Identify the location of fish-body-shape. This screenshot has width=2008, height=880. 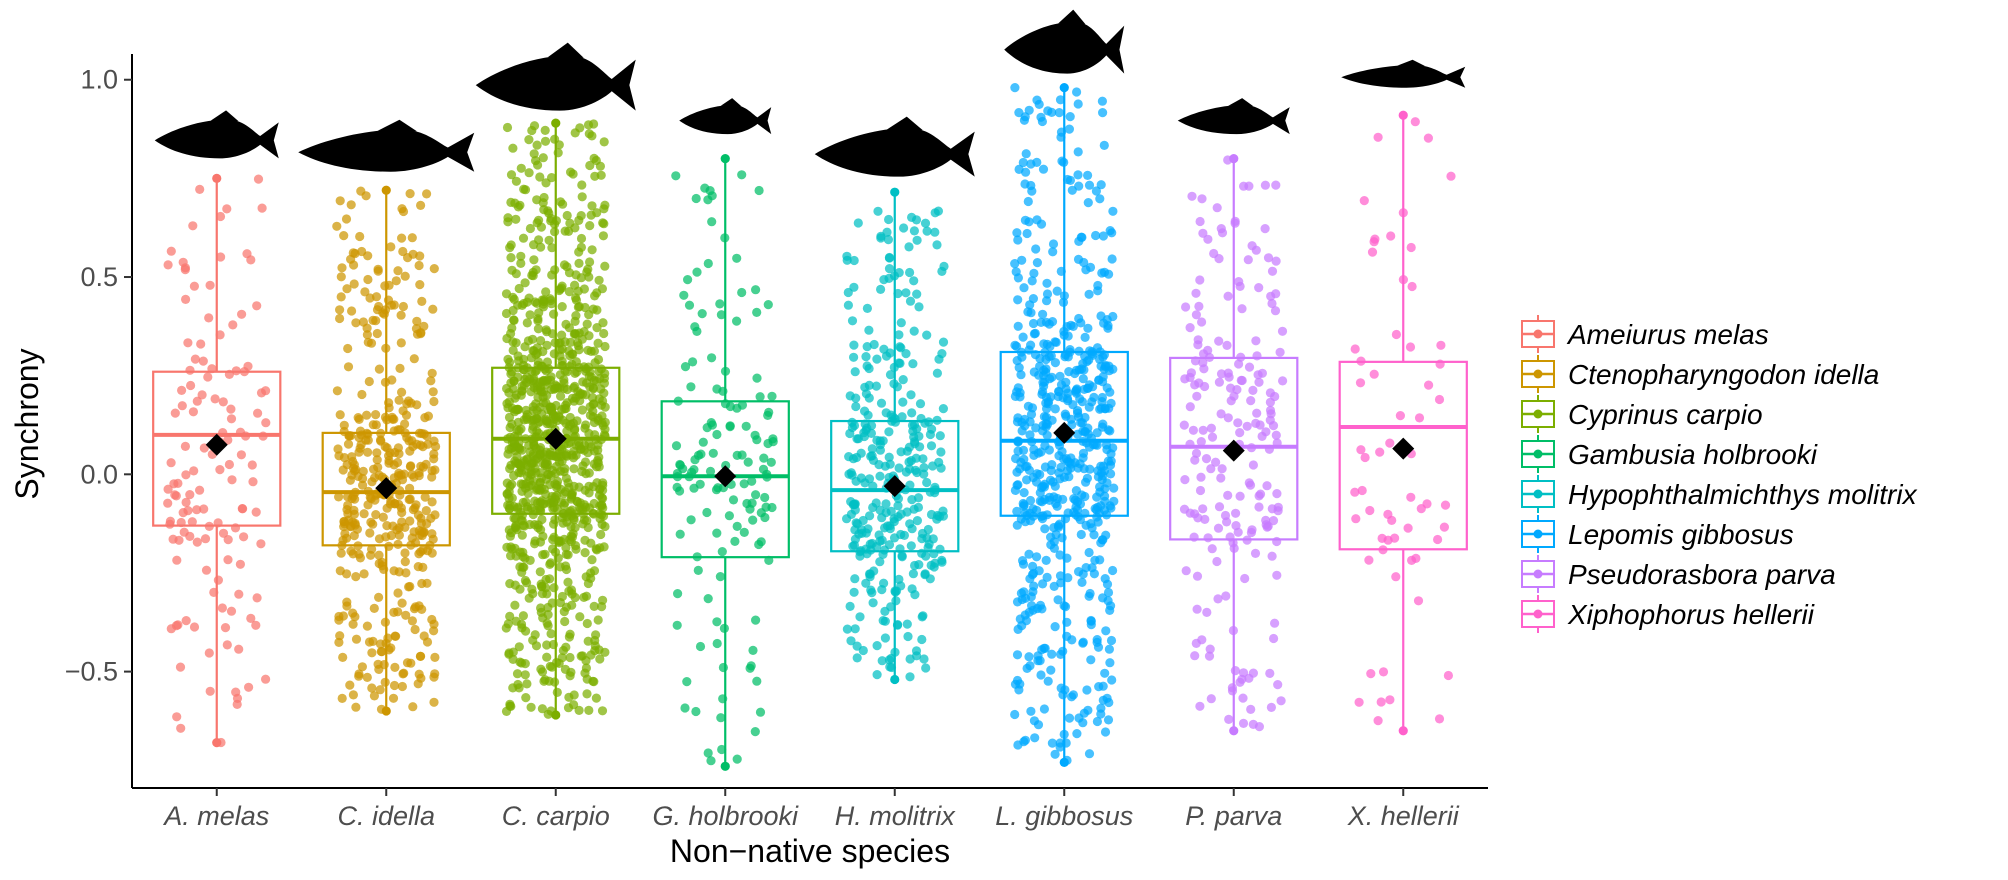
(894, 152).